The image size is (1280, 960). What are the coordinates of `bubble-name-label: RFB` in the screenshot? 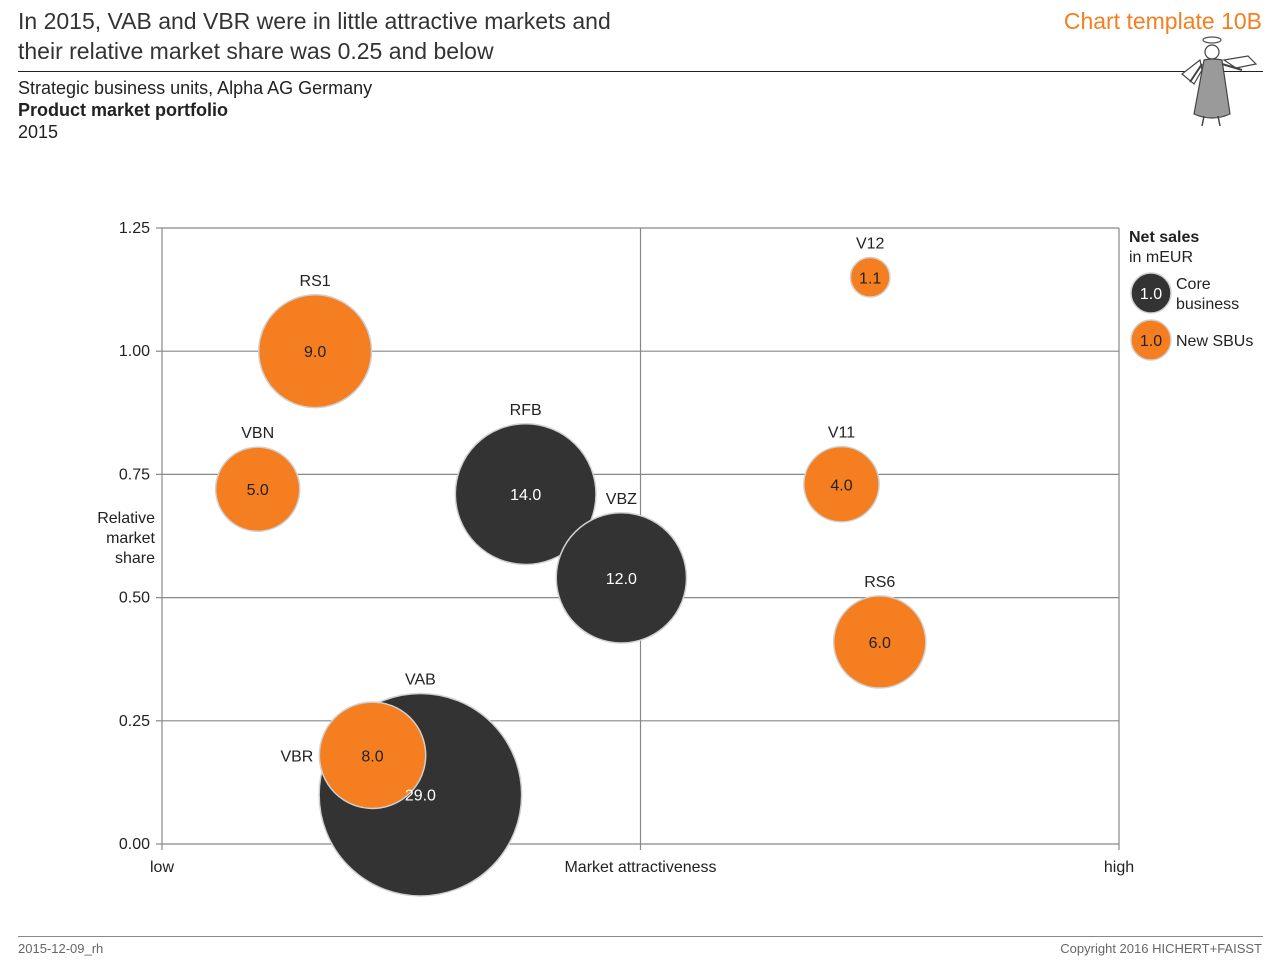 It's located at (526, 410).